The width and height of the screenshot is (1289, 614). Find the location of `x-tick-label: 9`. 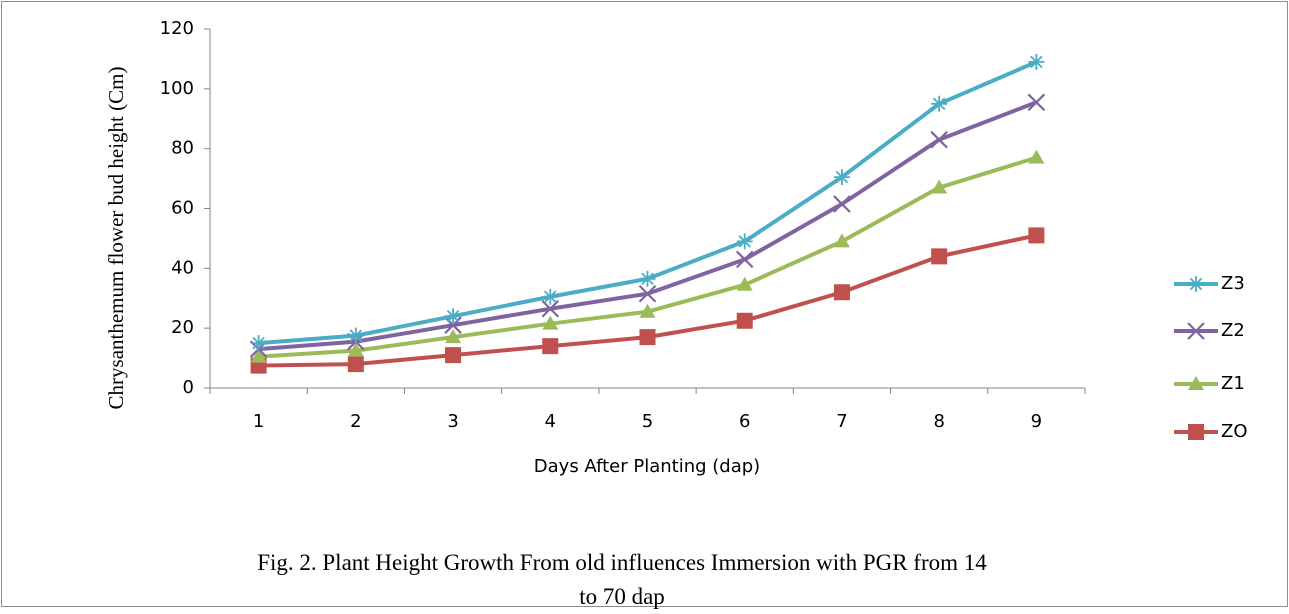

x-tick-label: 9 is located at coordinates (1036, 421).